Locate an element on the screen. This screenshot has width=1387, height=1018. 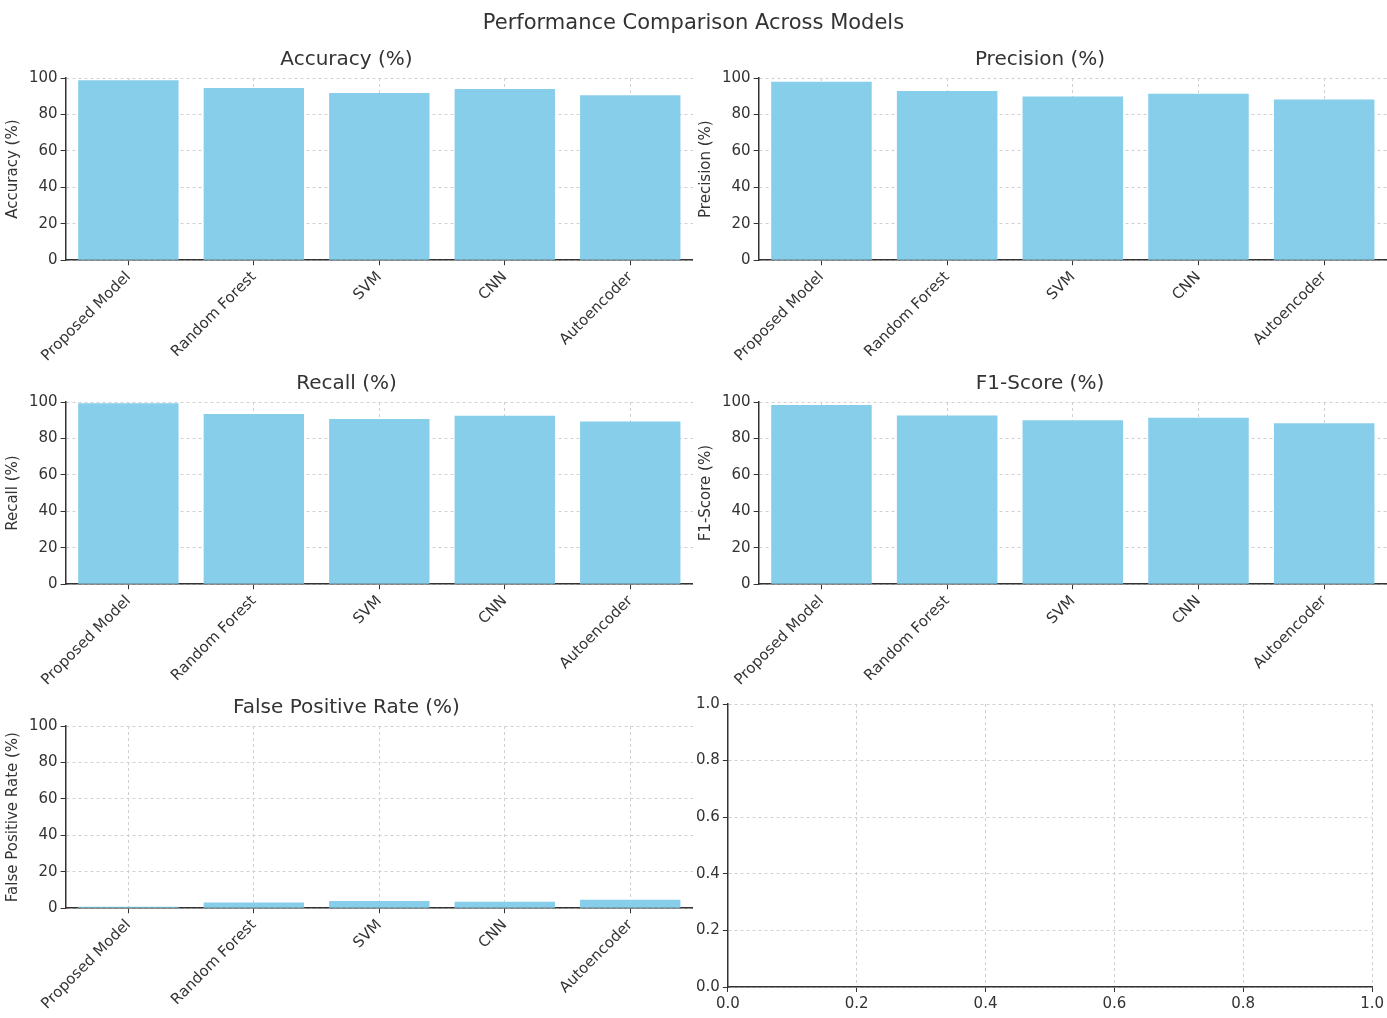
y-tick-label: 0.0 is located at coordinates (708, 985).